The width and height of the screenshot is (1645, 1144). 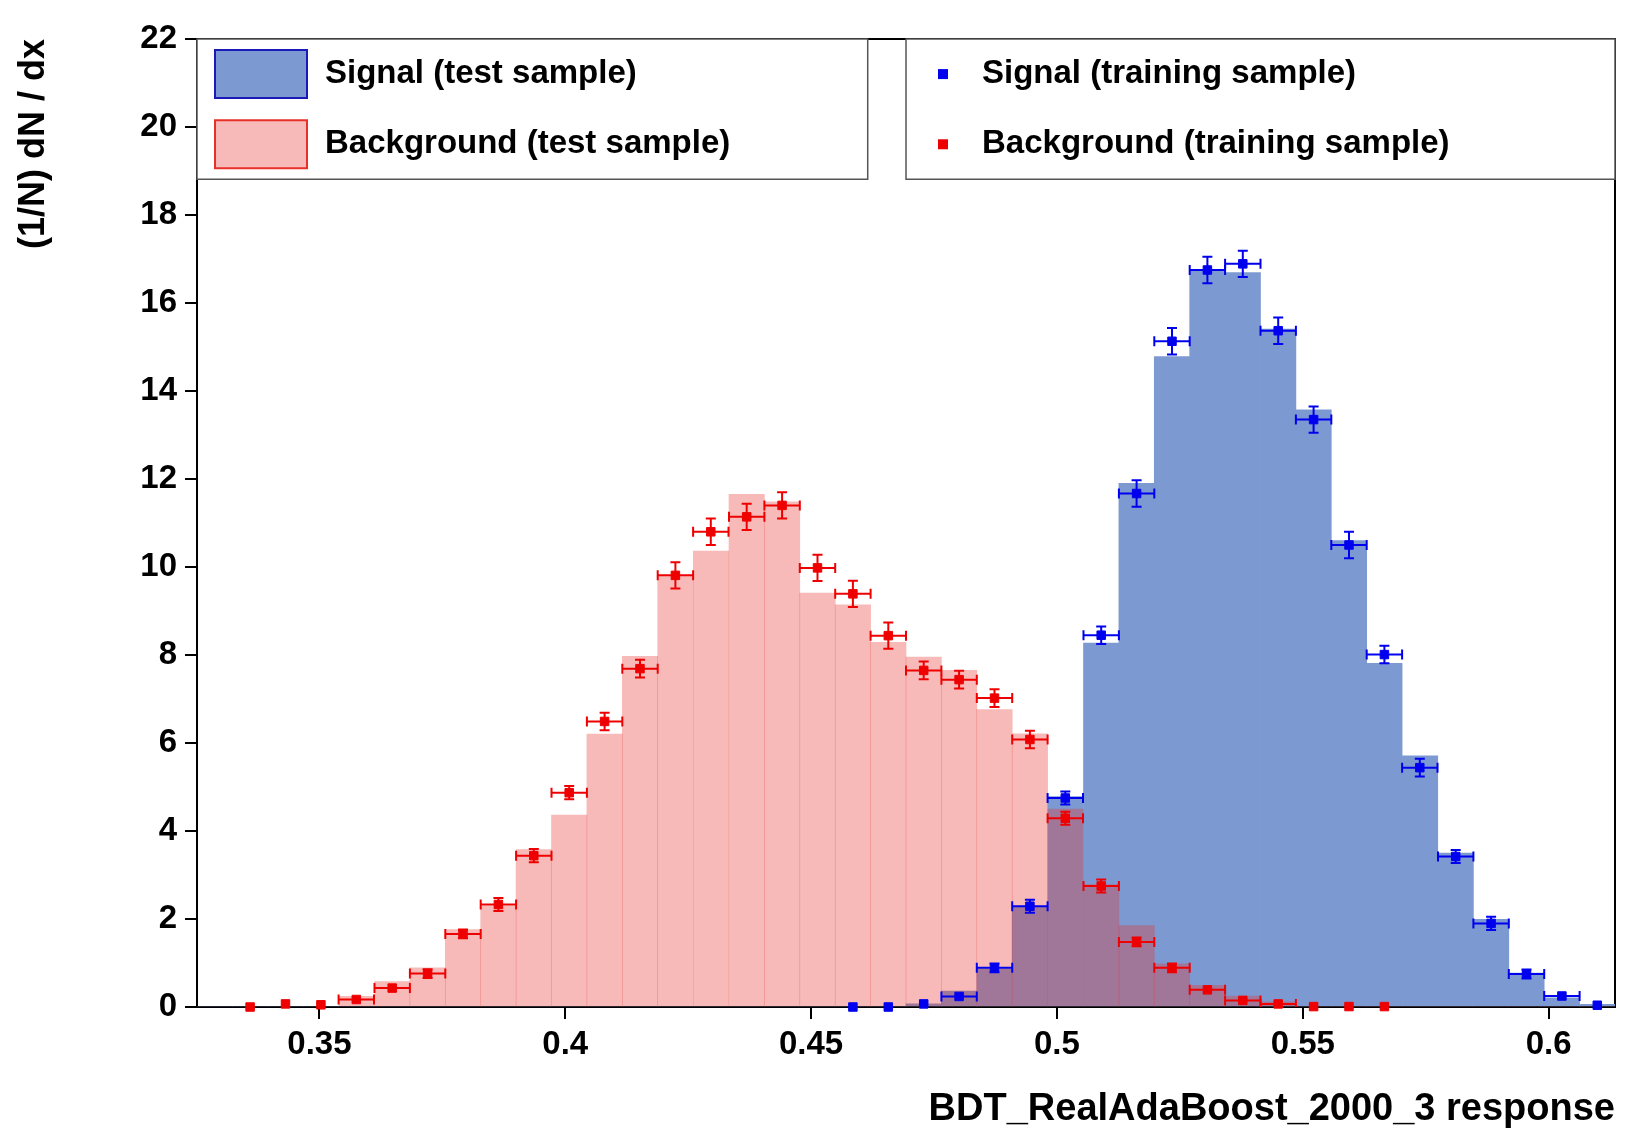 I want to click on legend-label: Signal (test sample), so click(x=481, y=72).